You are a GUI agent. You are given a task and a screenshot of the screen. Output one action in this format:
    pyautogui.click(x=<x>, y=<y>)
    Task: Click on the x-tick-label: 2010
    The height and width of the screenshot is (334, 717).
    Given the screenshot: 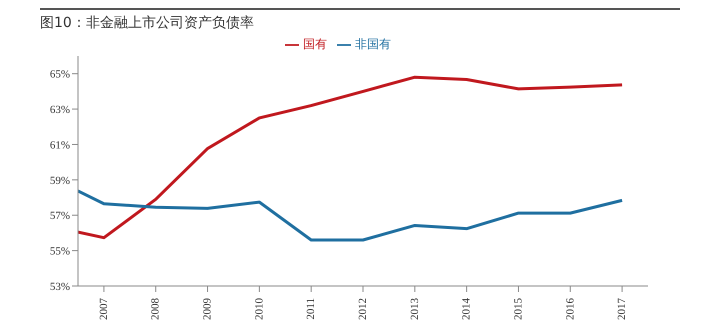 What is the action you would take?
    pyautogui.click(x=259, y=309)
    